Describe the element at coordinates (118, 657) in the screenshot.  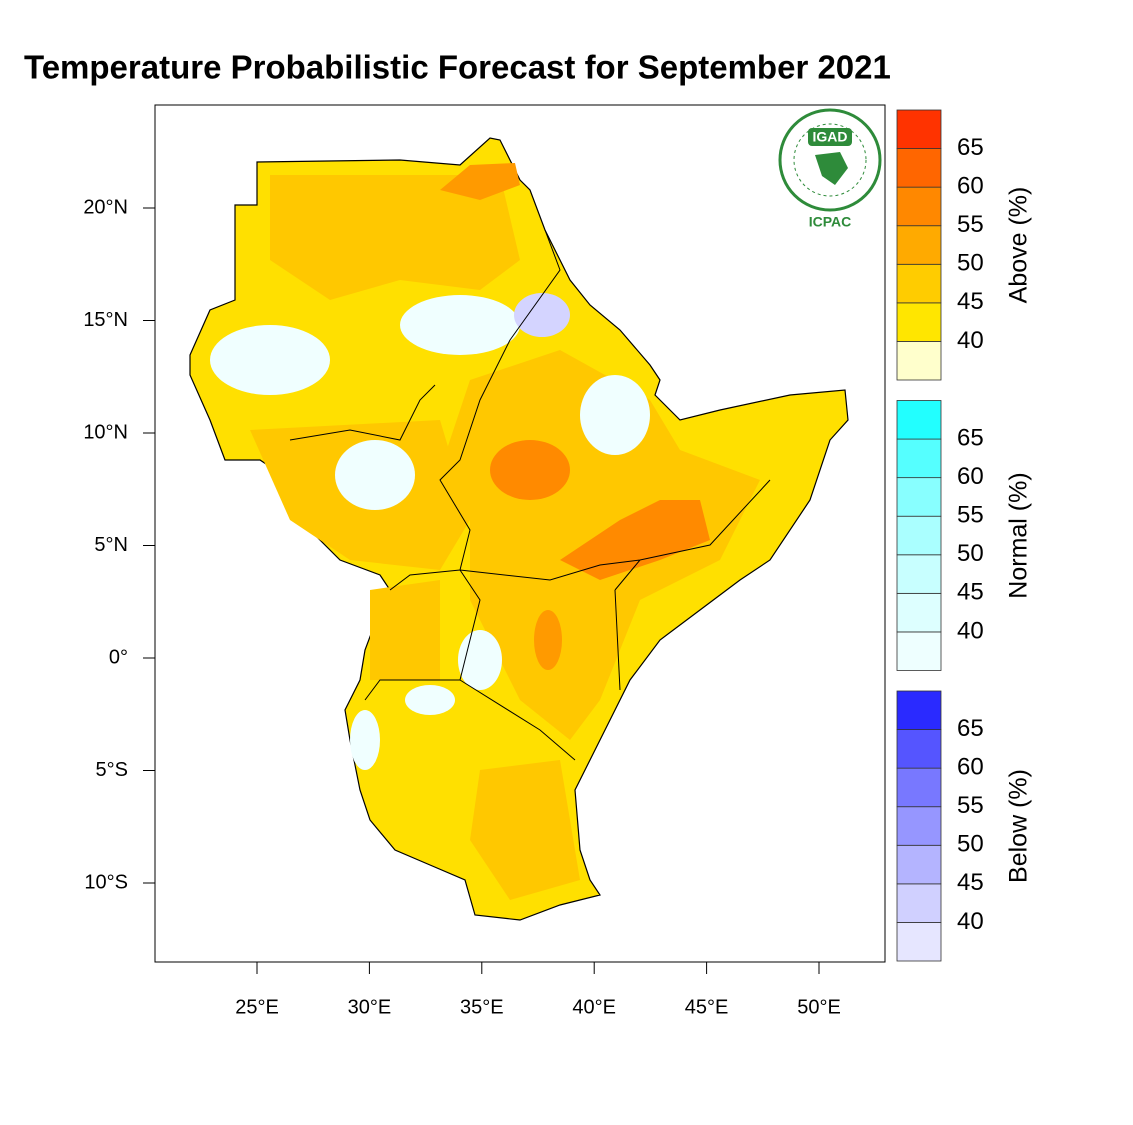
I see `y-tick-label: 0°` at that location.